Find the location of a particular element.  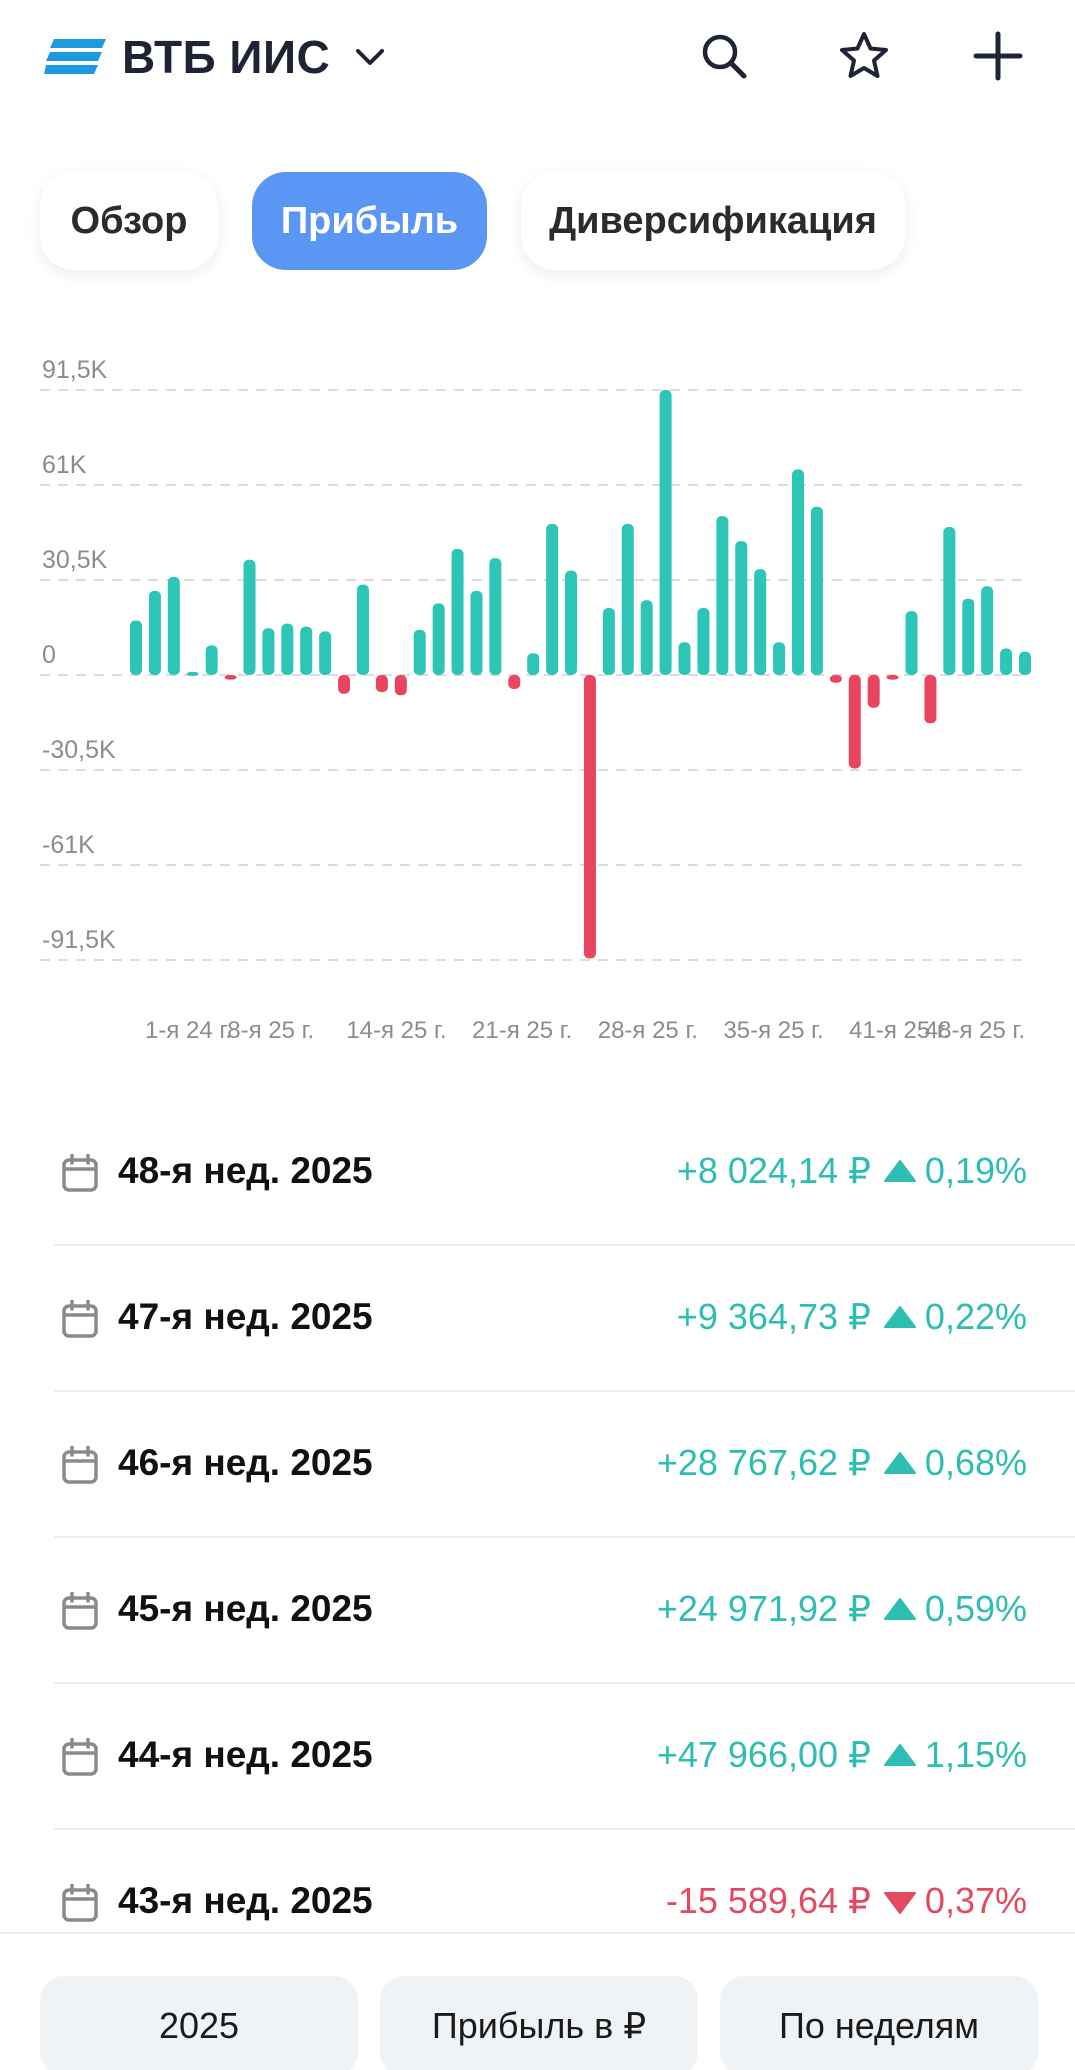

x-tick-label: 28-я 25 г. is located at coordinates (648, 1030).